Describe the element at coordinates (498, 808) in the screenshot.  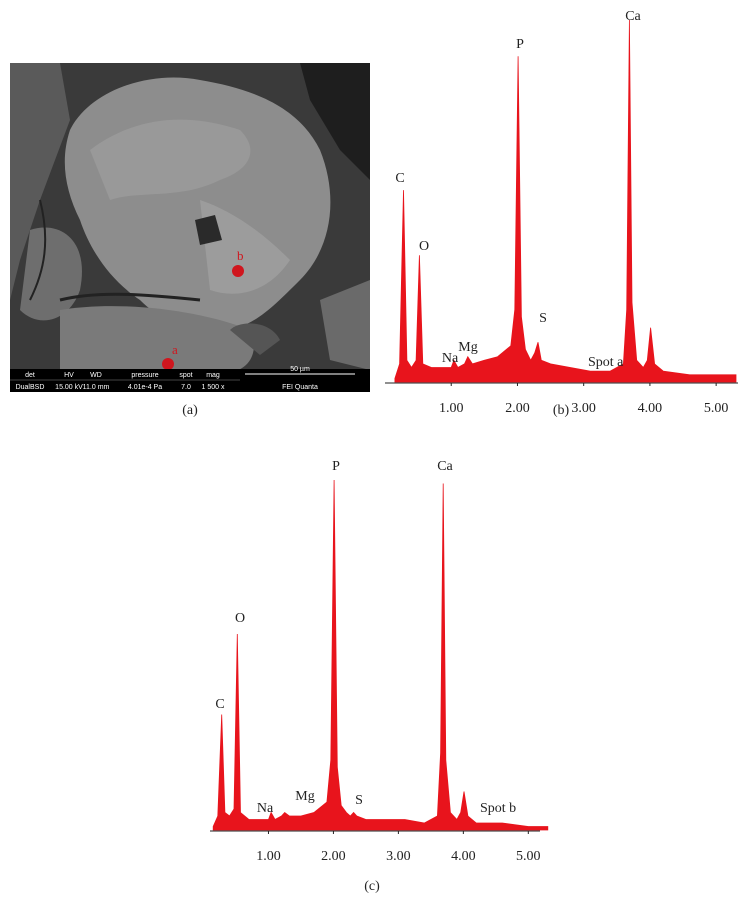
I see `peak-label: Spot b` at that location.